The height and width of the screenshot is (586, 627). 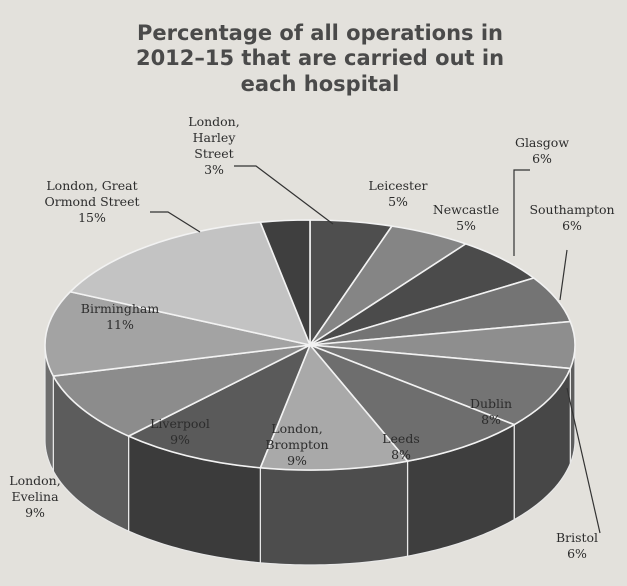 I want to click on leader-london-great-ormond-street, so click(x=175, y=222).